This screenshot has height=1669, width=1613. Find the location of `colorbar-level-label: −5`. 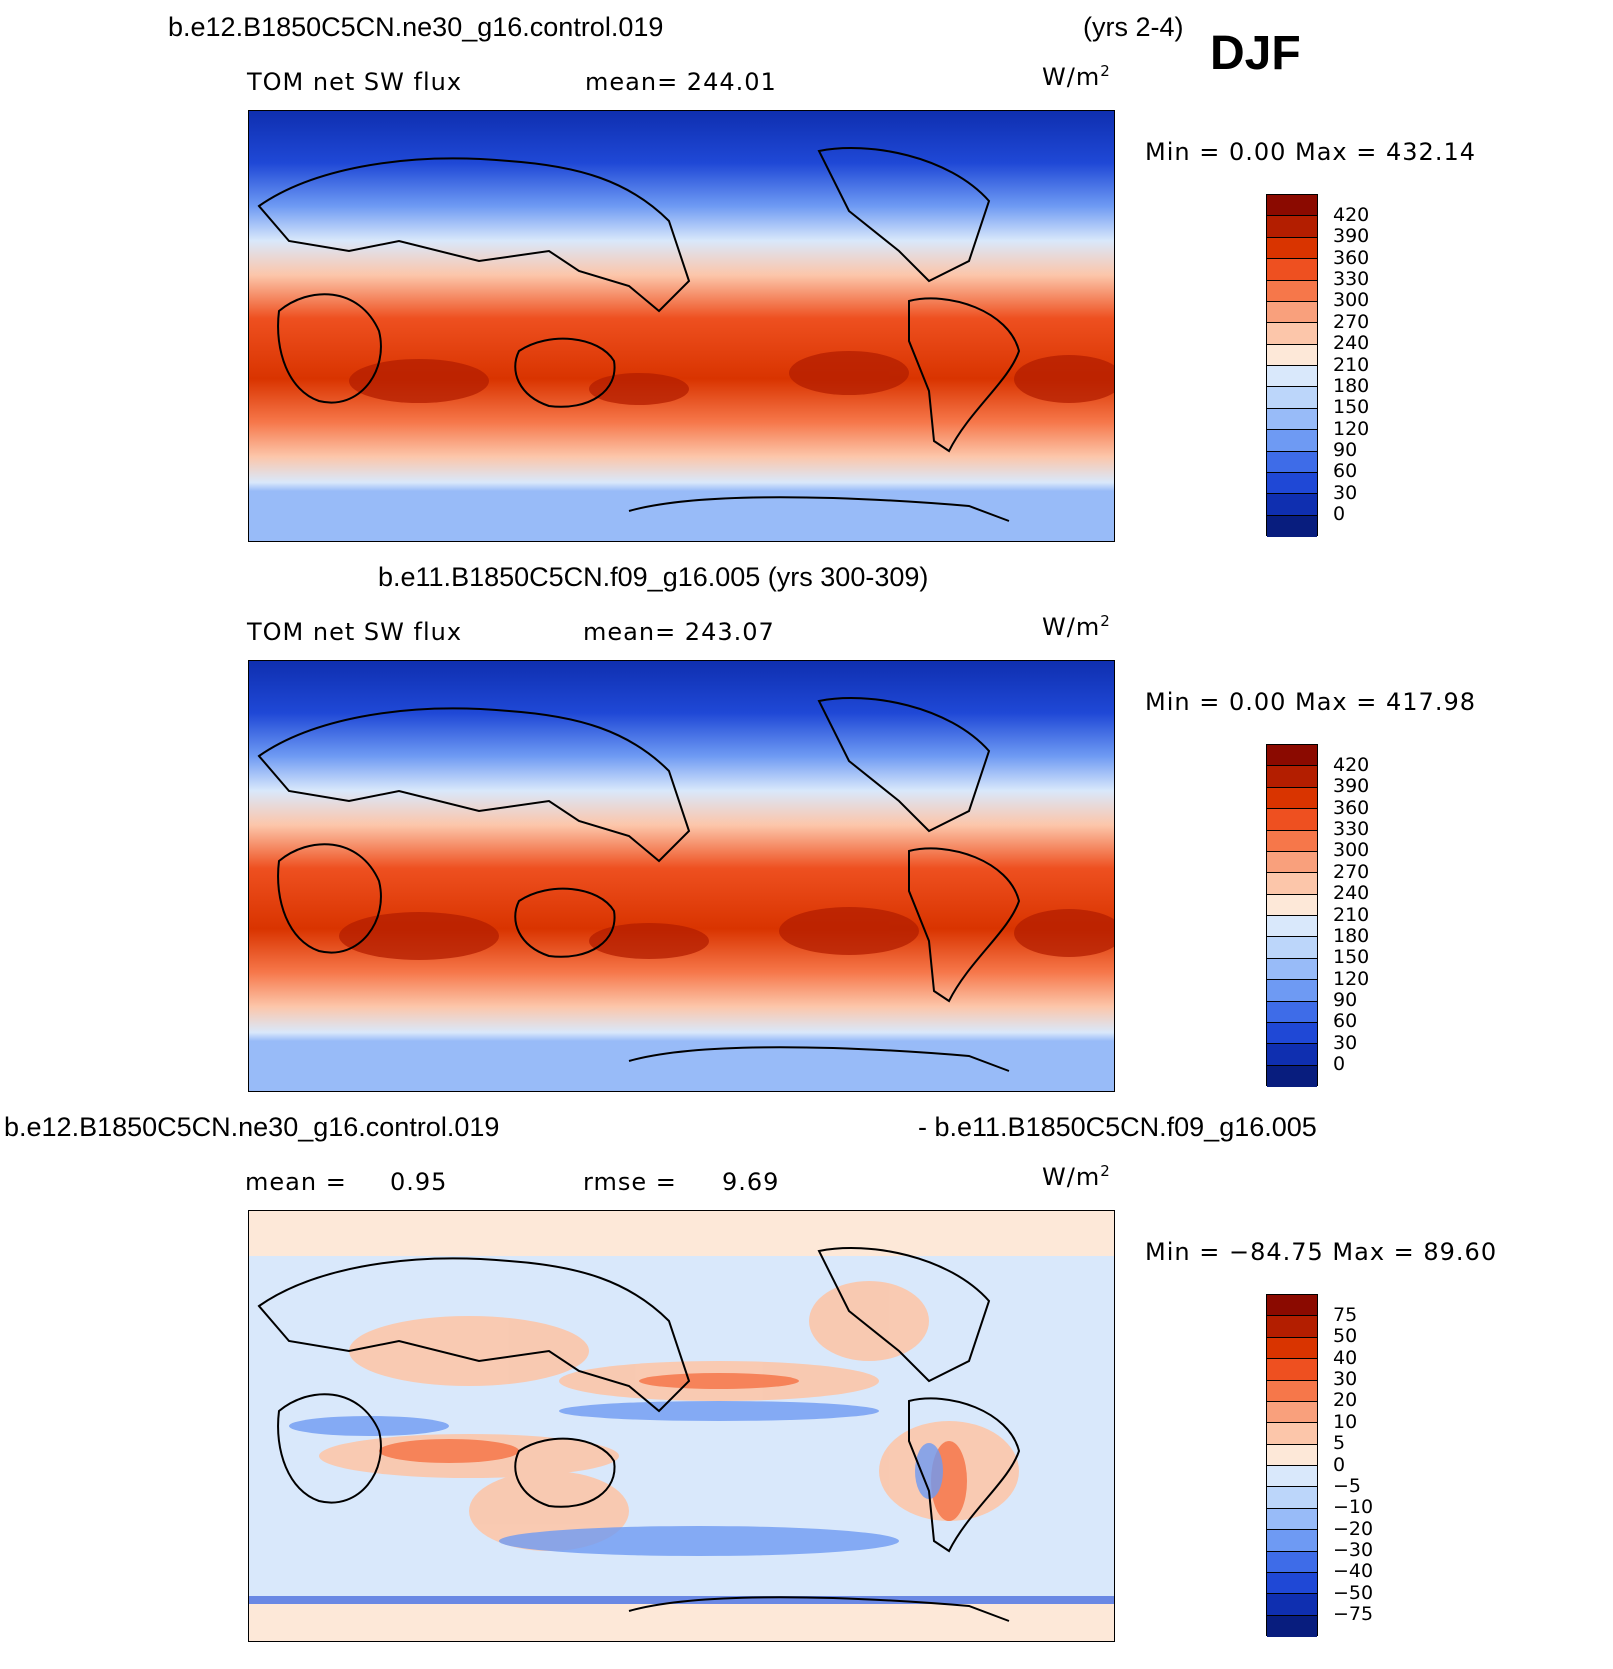

colorbar-level-label: −5 is located at coordinates (1347, 1485).